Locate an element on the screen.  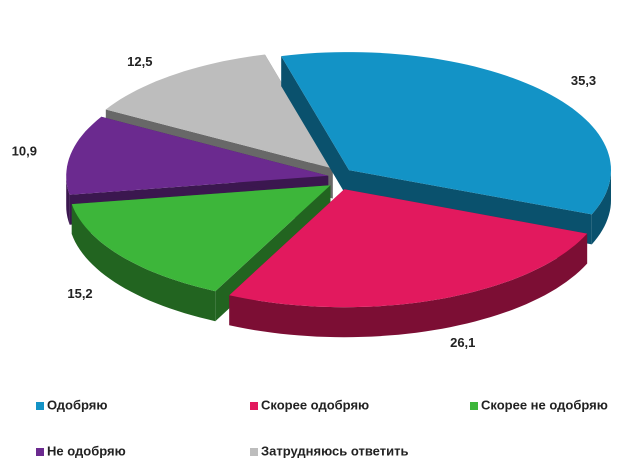
legend-label: Не одобряю is located at coordinates (86, 450).